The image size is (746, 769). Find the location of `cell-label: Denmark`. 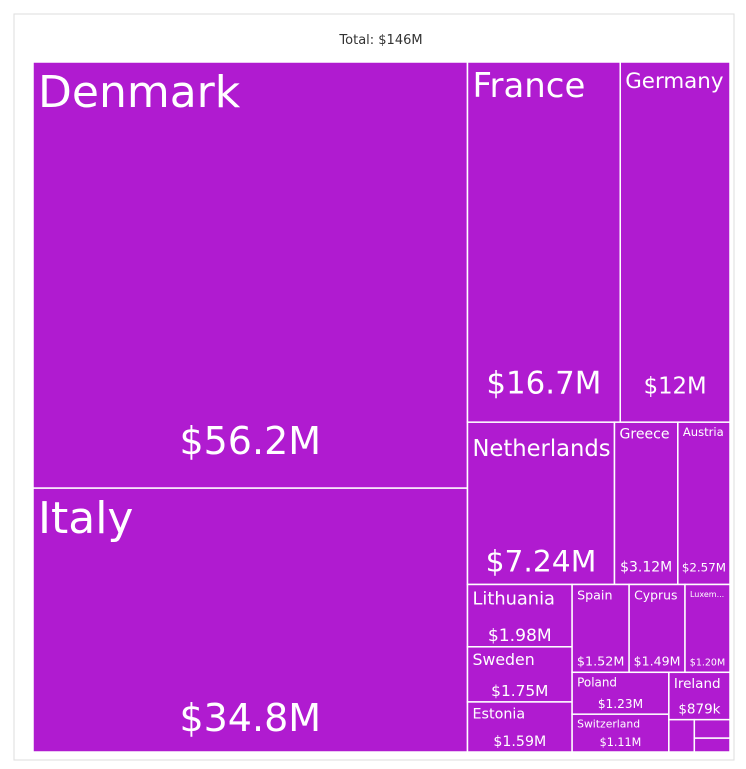

cell-label: Denmark is located at coordinates (139, 92).